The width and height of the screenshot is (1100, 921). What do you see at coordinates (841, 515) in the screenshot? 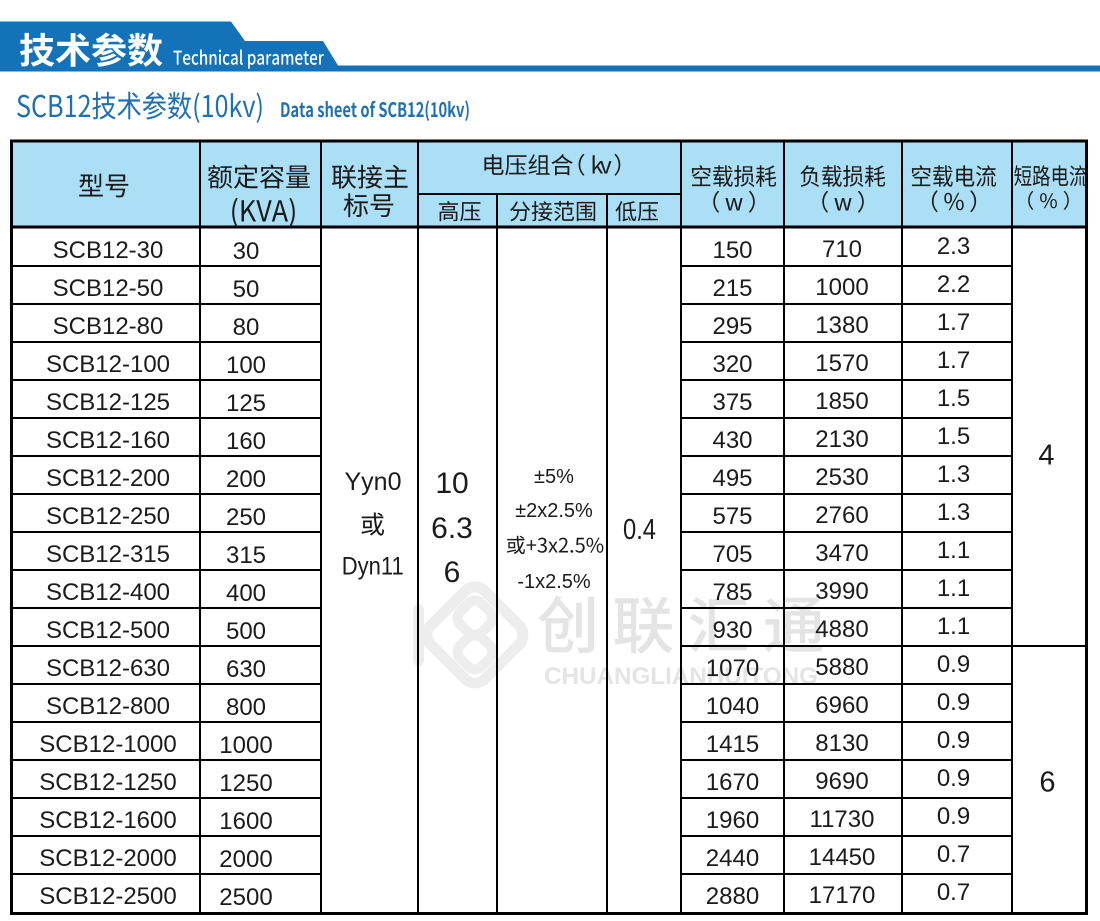
I see `svg-text: 2760` at bounding box center [841, 515].